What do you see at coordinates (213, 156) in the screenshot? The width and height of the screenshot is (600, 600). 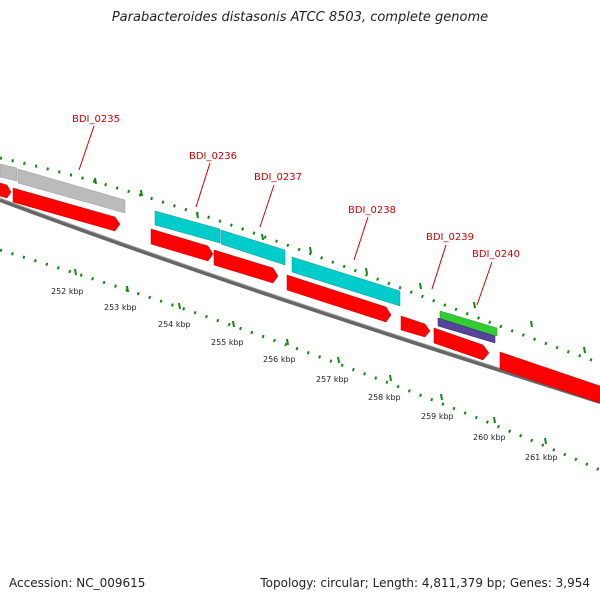 I see `gene-label-bdi-0236: BDI_0236` at bounding box center [213, 156].